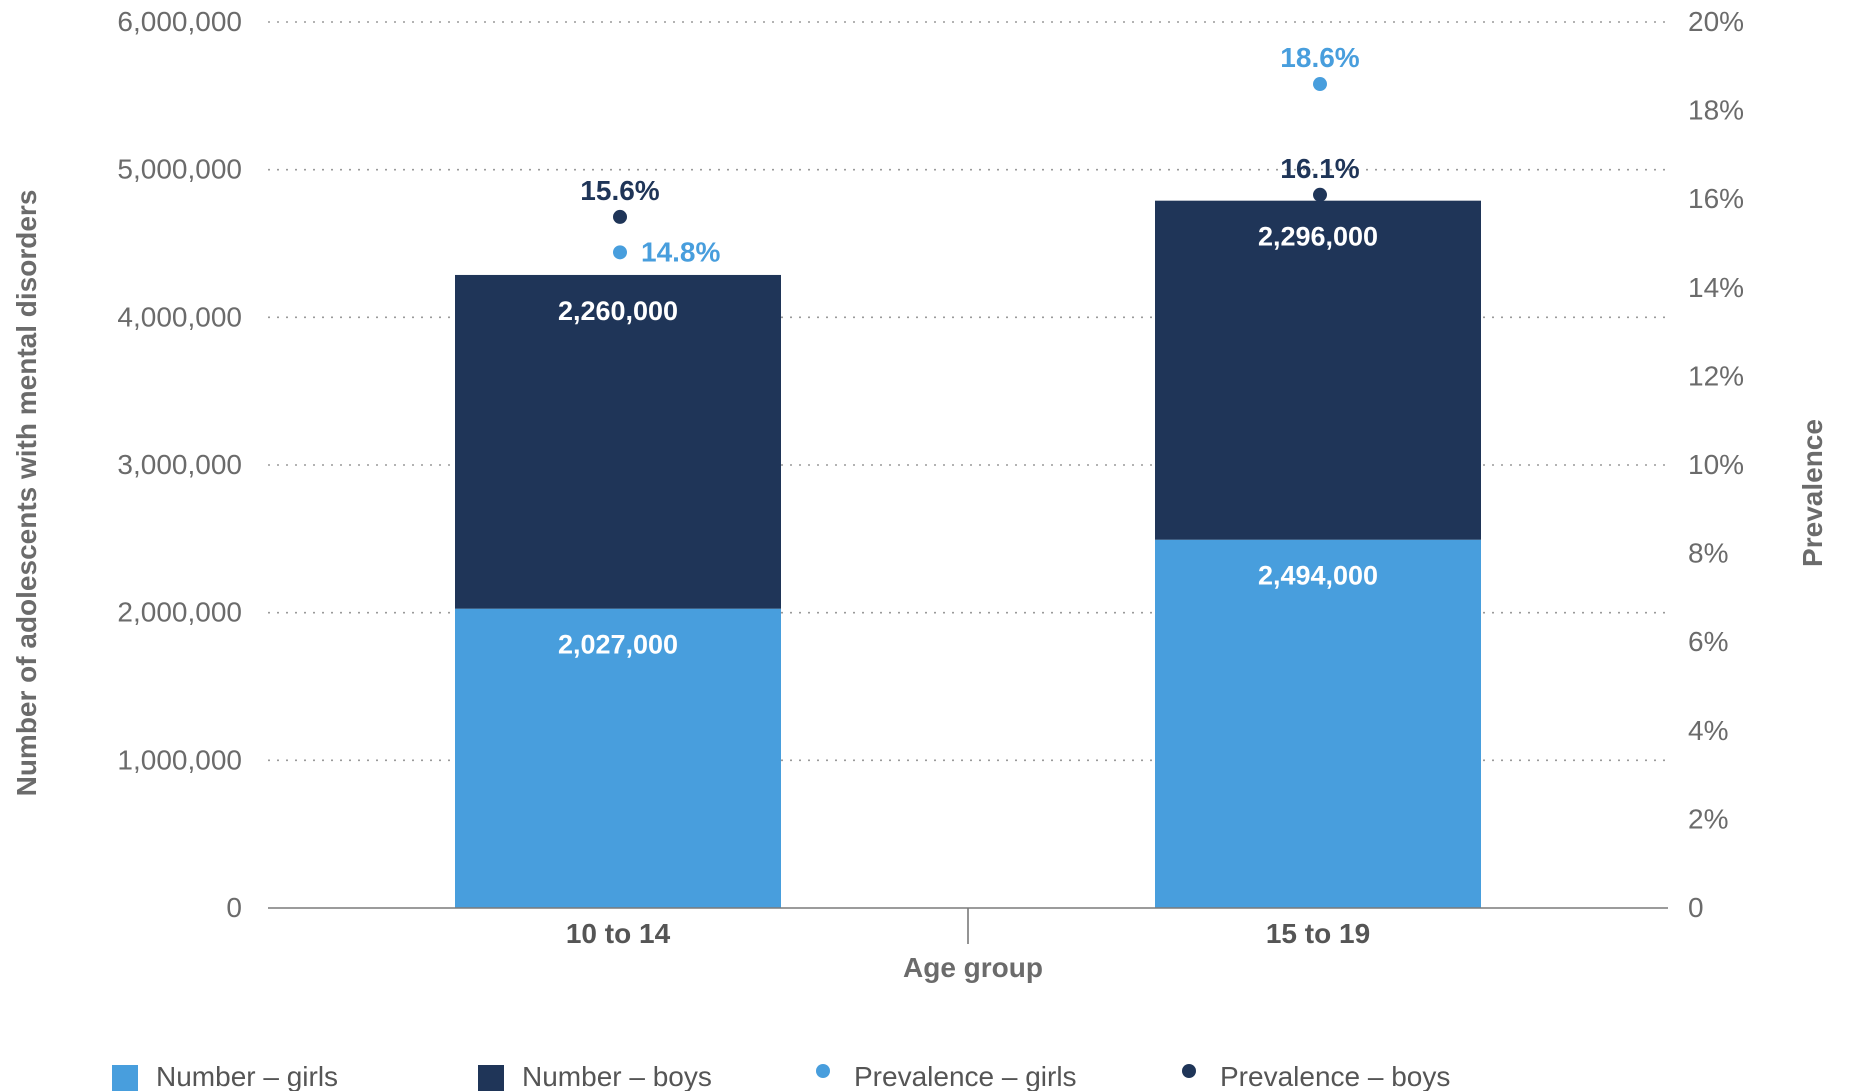  Describe the element at coordinates (1708, 730) in the screenshot. I see `y2-tick-label: 4%` at that location.